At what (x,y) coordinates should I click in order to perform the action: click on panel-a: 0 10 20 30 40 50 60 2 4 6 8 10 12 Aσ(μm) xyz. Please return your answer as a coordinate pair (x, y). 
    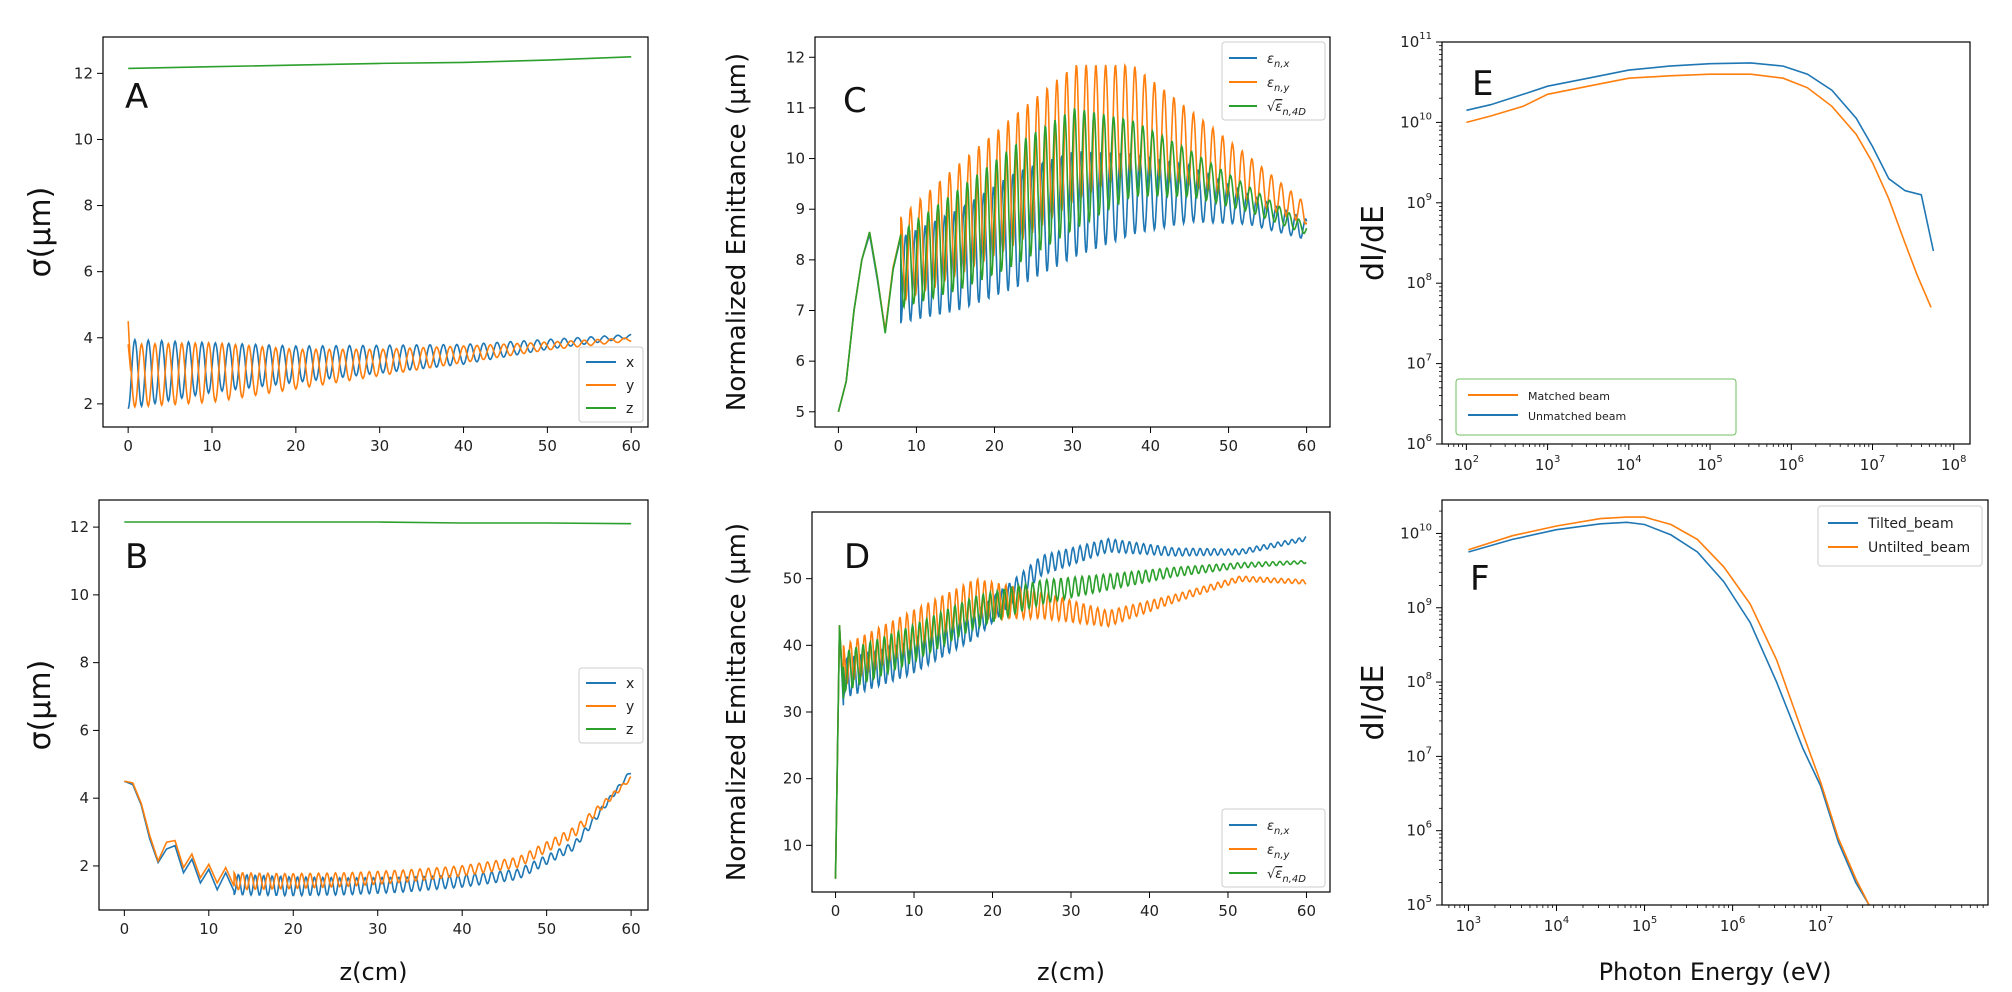
    Looking at the image, I should click on (336, 245).